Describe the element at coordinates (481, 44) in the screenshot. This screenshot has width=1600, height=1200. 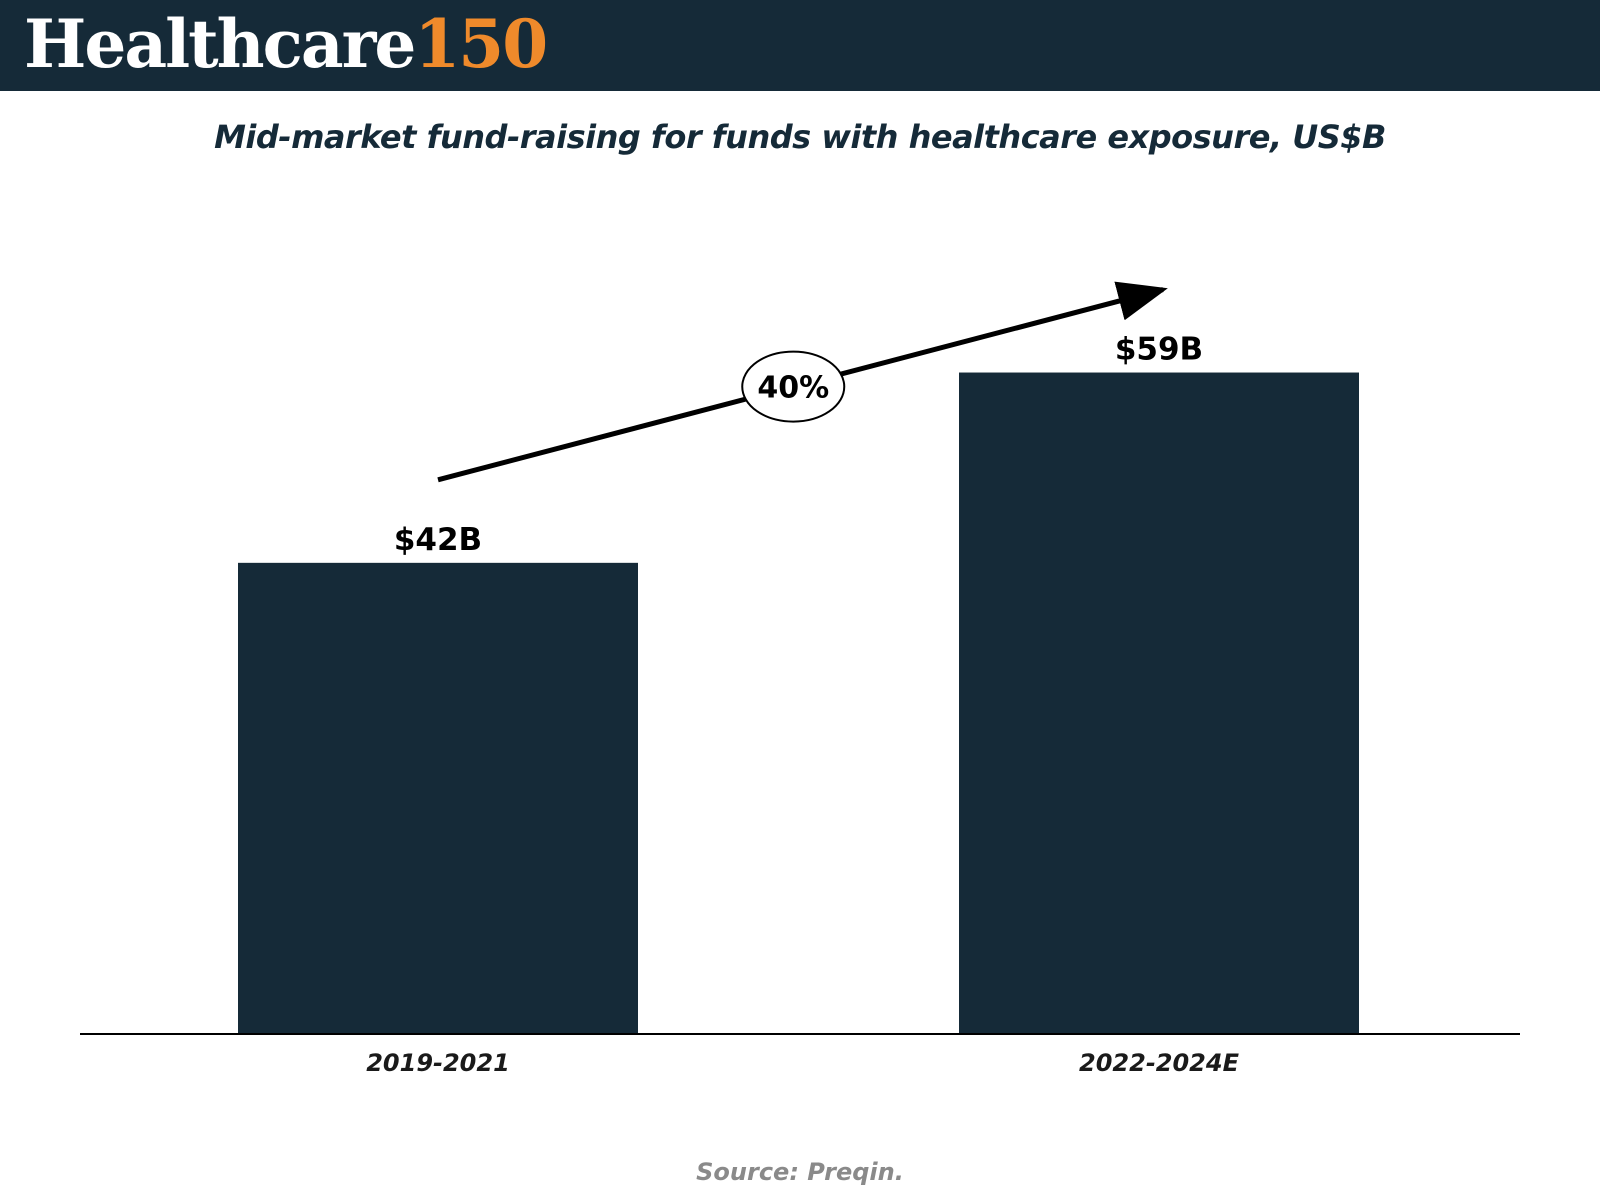
I see `logo-number: 150` at that location.